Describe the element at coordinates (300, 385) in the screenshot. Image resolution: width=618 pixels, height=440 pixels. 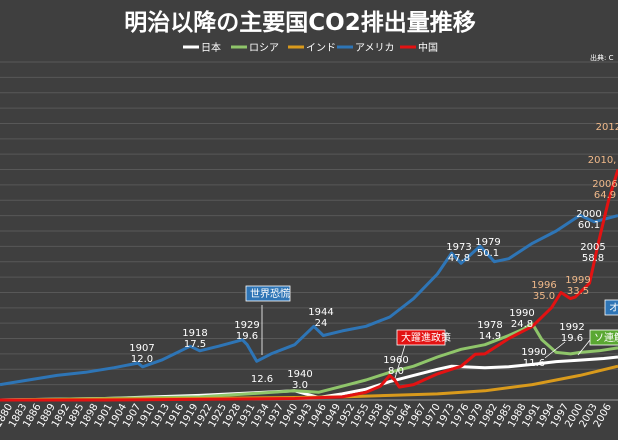
I see `annotation-value: 3.0` at that location.